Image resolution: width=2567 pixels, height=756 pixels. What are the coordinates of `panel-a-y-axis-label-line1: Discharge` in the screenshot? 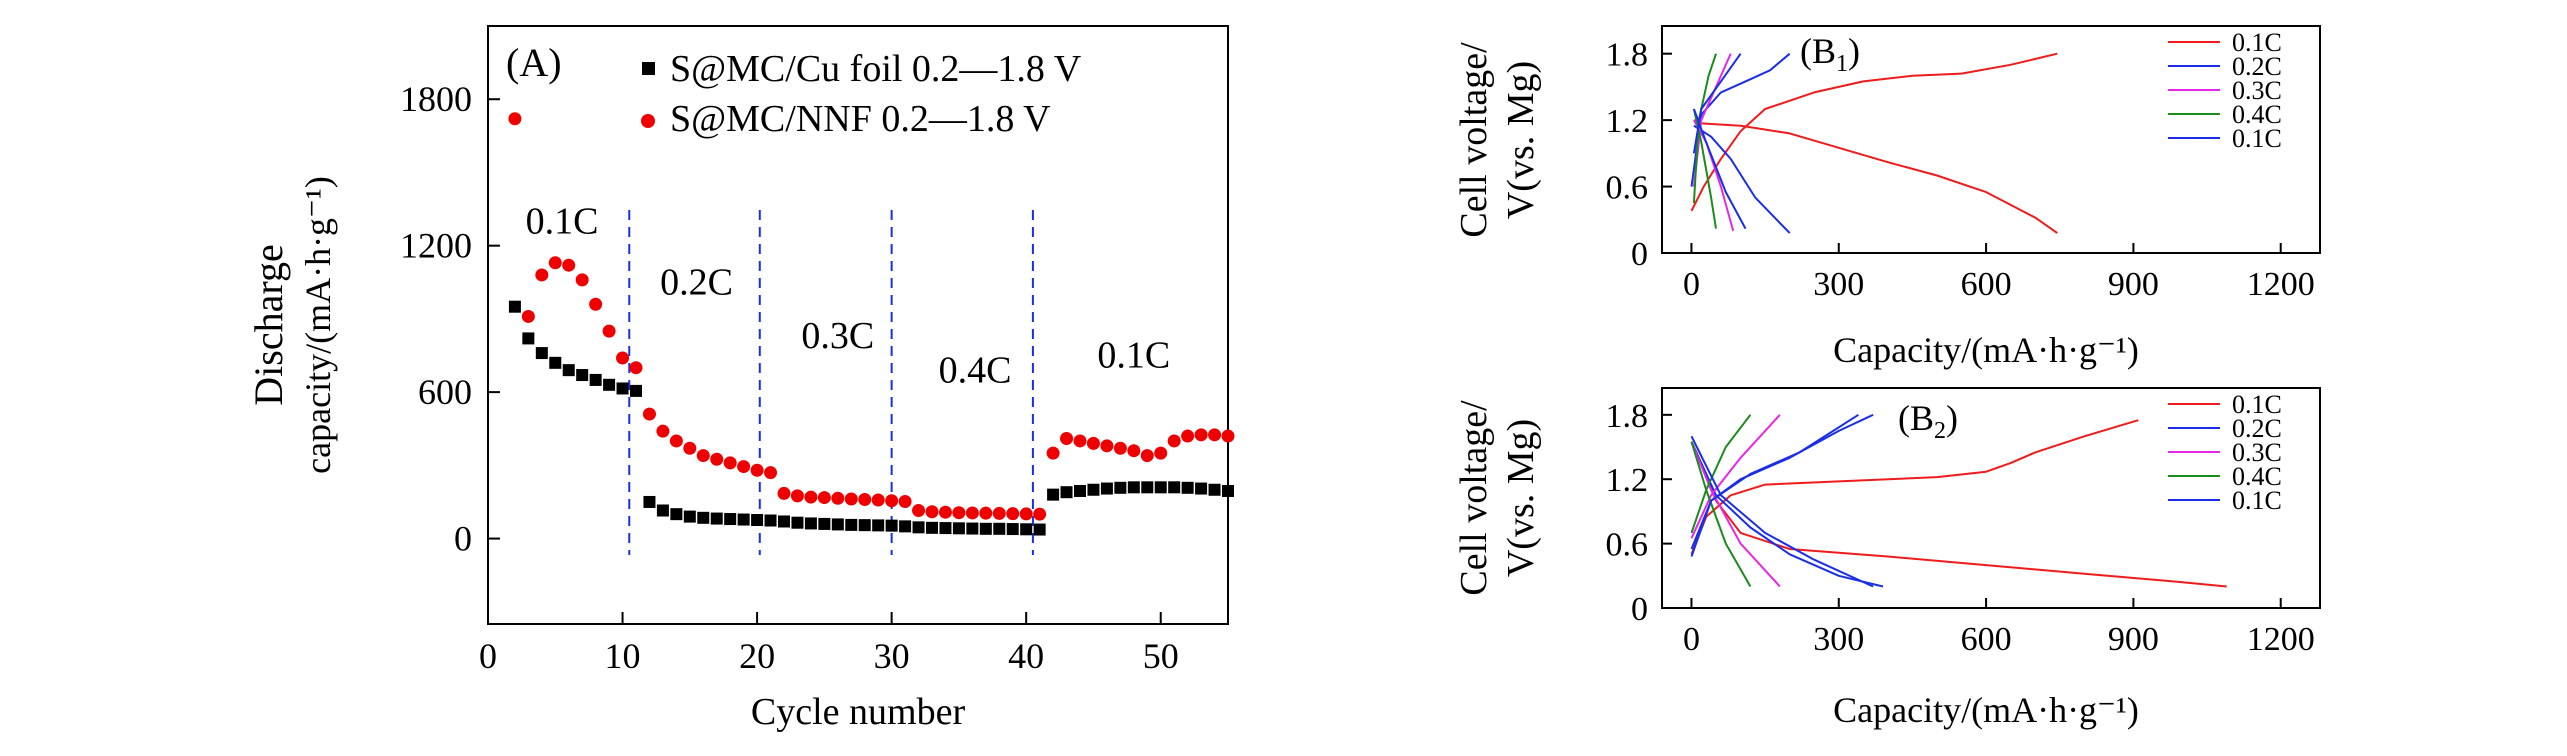 It's located at (268, 324).